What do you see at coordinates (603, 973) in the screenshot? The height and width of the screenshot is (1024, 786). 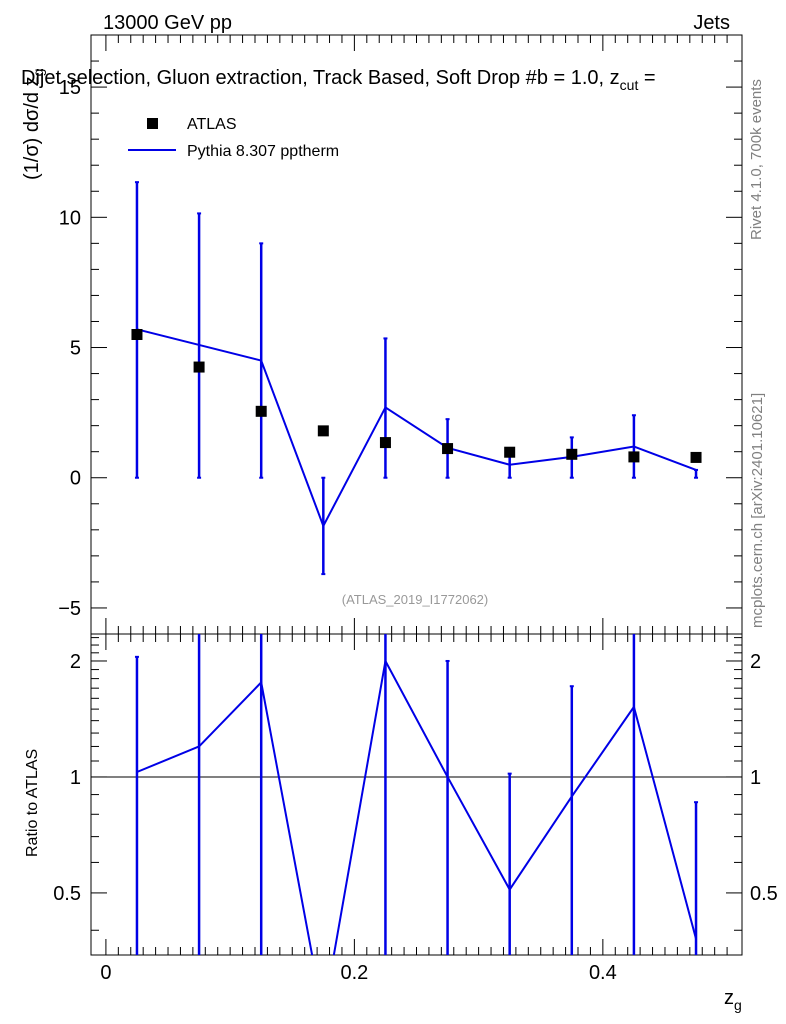 I see `x-tick-label: 0.4` at bounding box center [603, 973].